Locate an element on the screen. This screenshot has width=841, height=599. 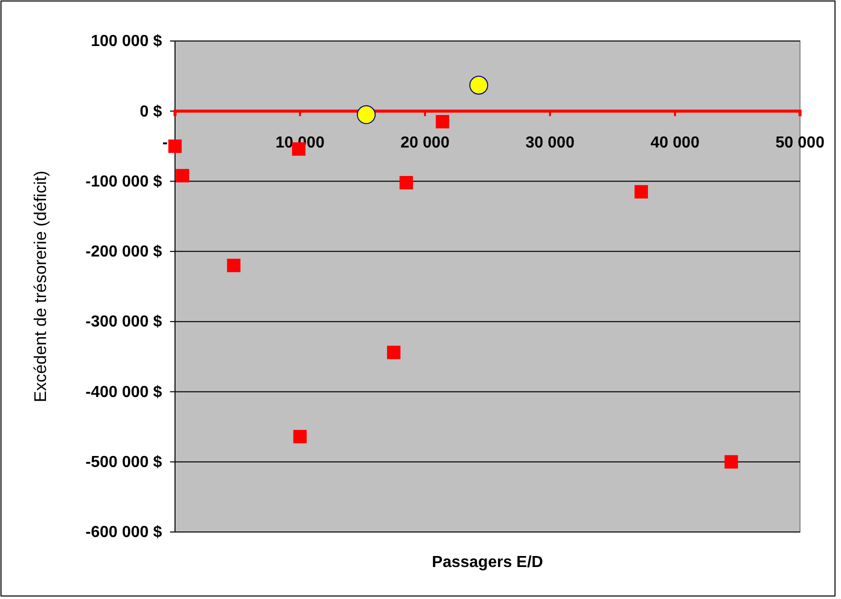
y-tick-label: -200 000 $ is located at coordinates (123, 252).